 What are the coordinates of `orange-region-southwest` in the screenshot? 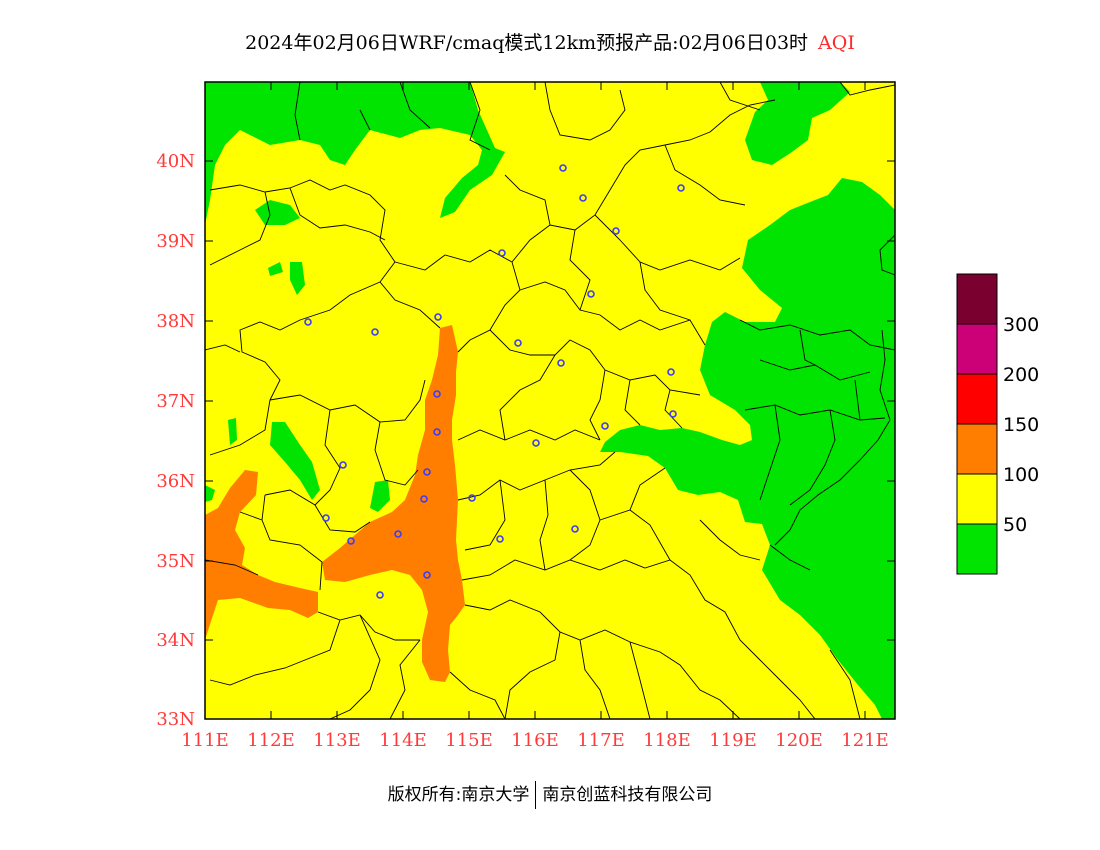 It's located at (261, 555).